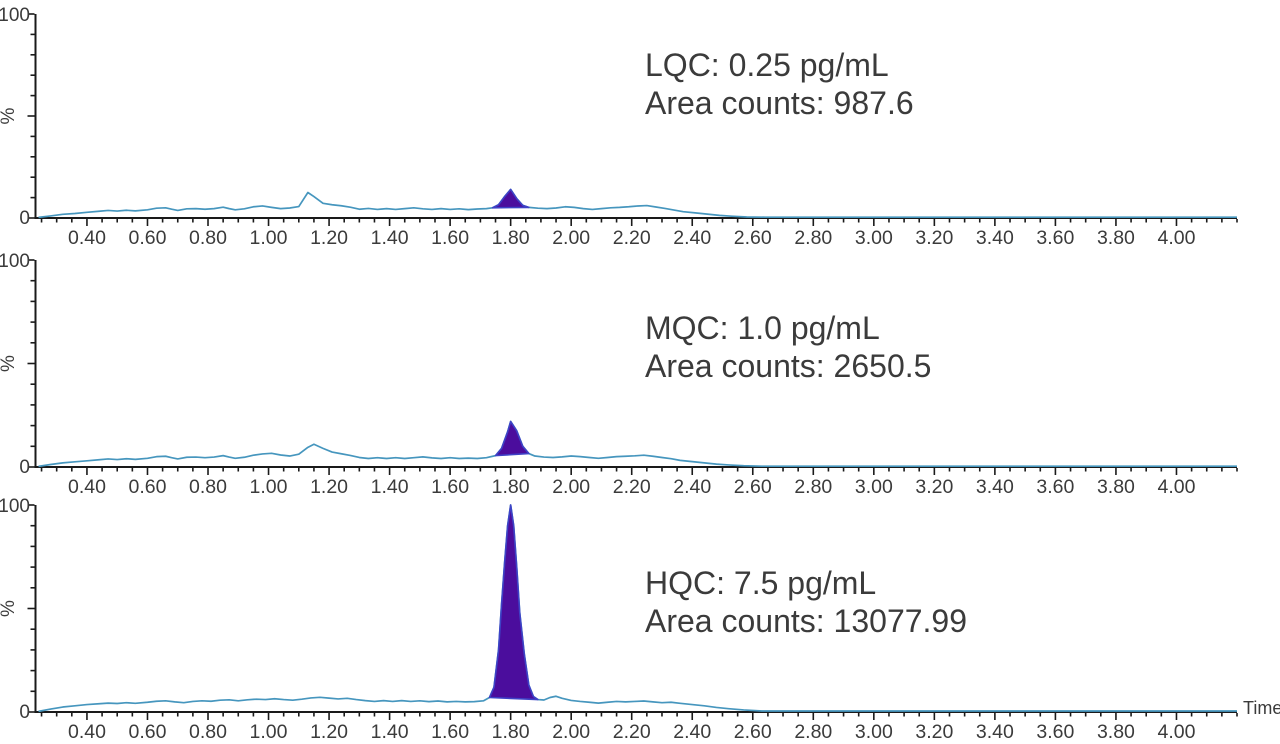 Image resolution: width=1280 pixels, height=744 pixels. What do you see at coordinates (1261, 708) in the screenshot?
I see `x-axis-title: Time` at bounding box center [1261, 708].